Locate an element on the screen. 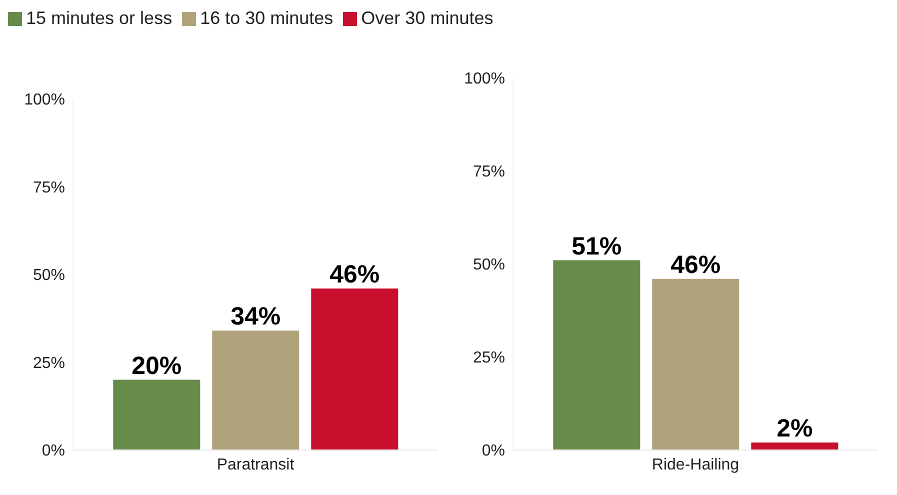 This screenshot has height=495, width=897. legend-label: Over 30 minutes is located at coordinates (427, 18).